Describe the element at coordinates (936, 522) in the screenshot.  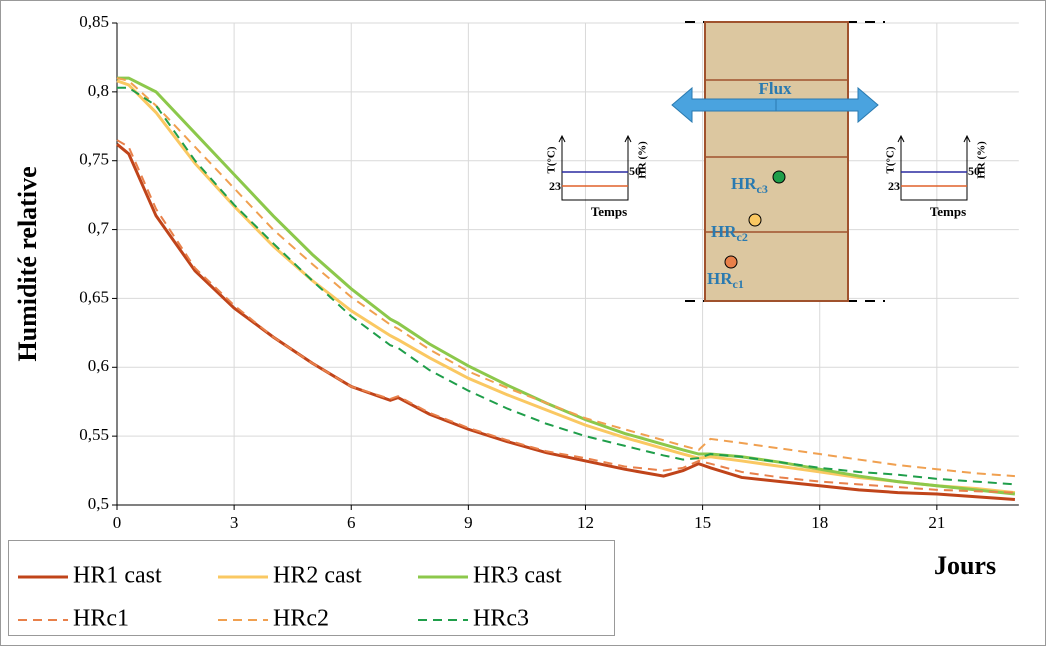
I see `x-tick-label: 21` at that location.